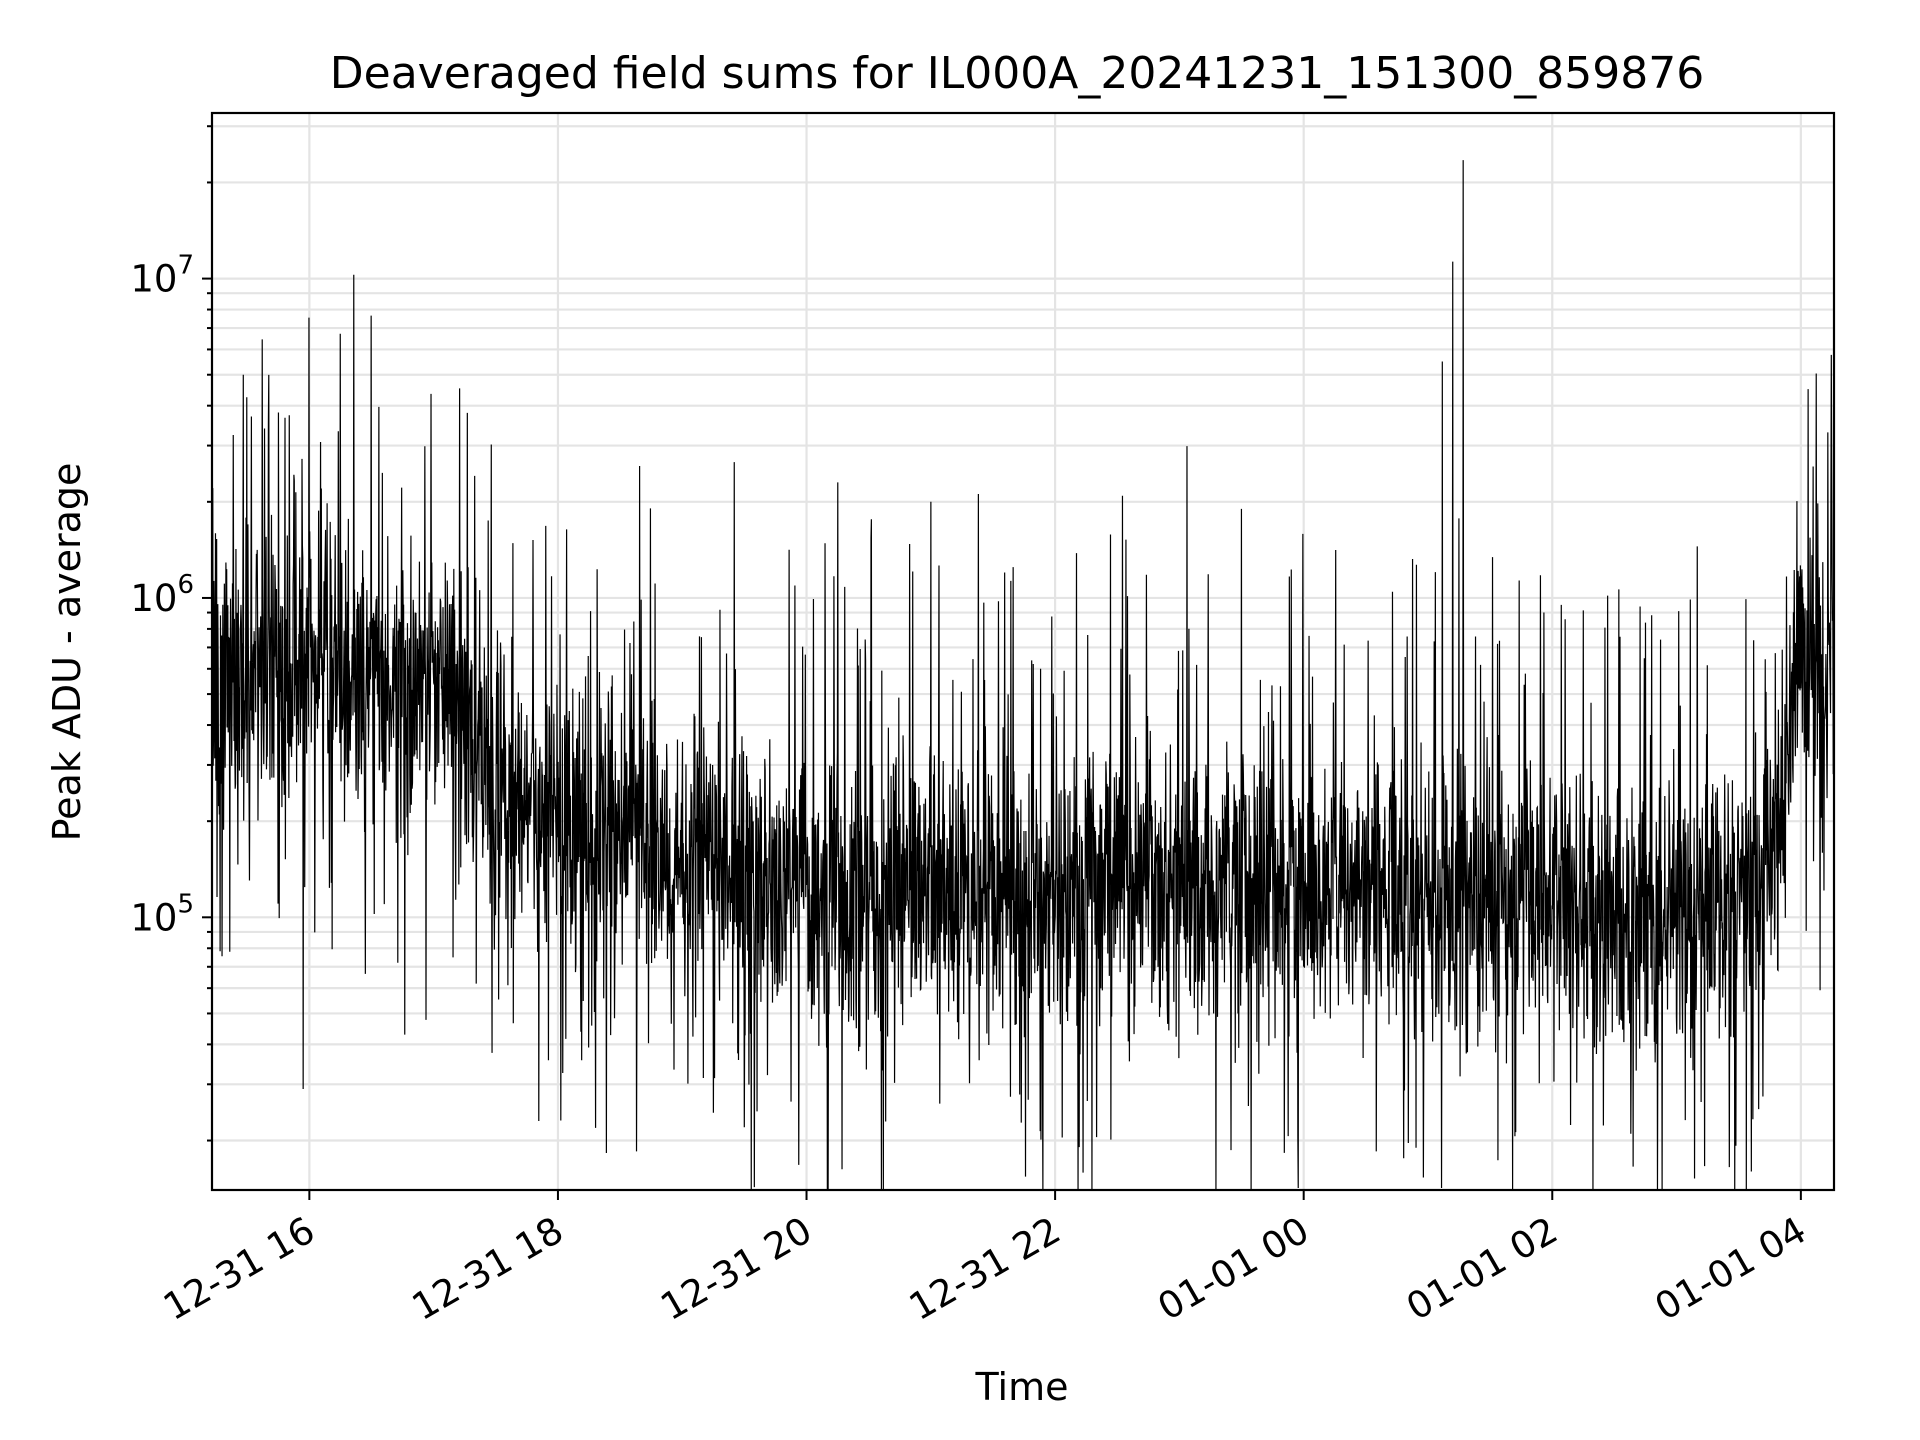  What do you see at coordinates (239, 1269) in the screenshot?
I see `x-tick-label: 12-31 16` at bounding box center [239, 1269].